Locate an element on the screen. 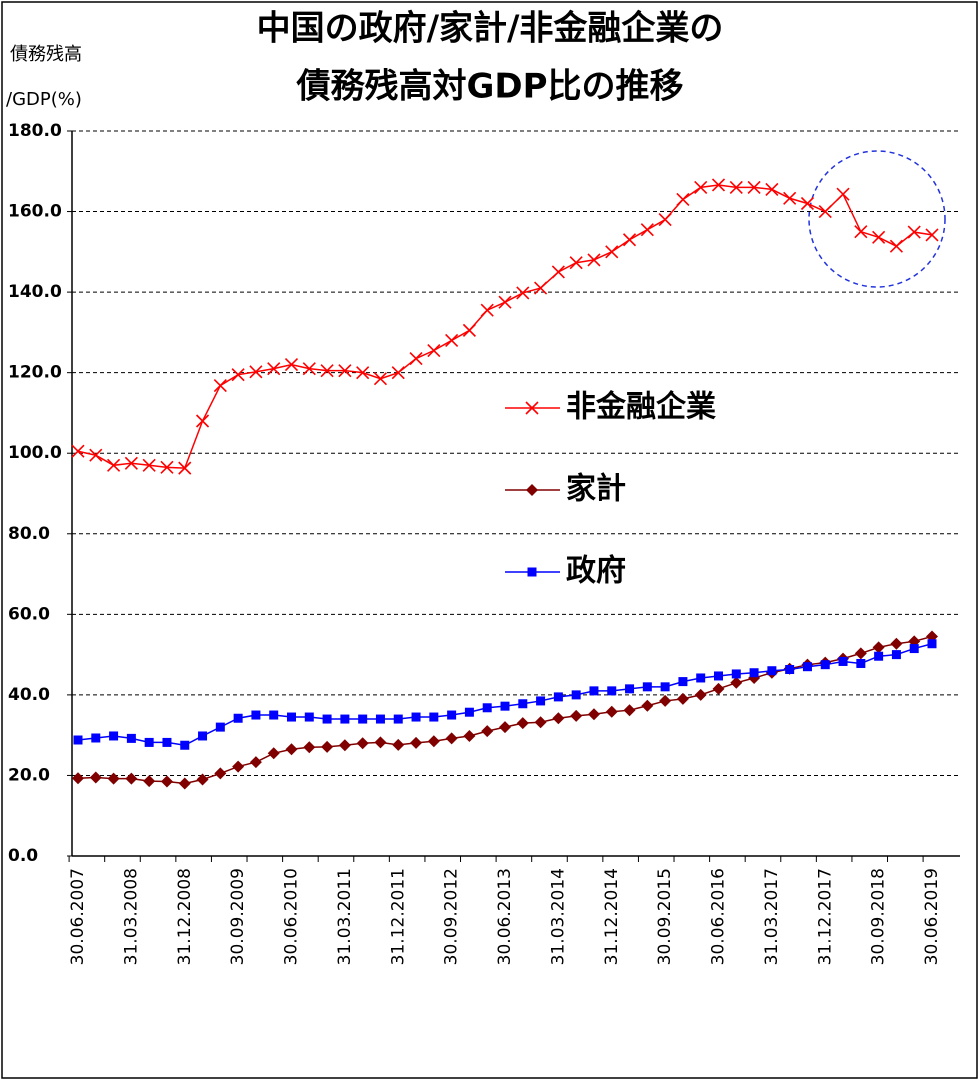 This screenshot has height=1081, width=980. x-tick-label: 30.06.2019 is located at coordinates (932, 916).